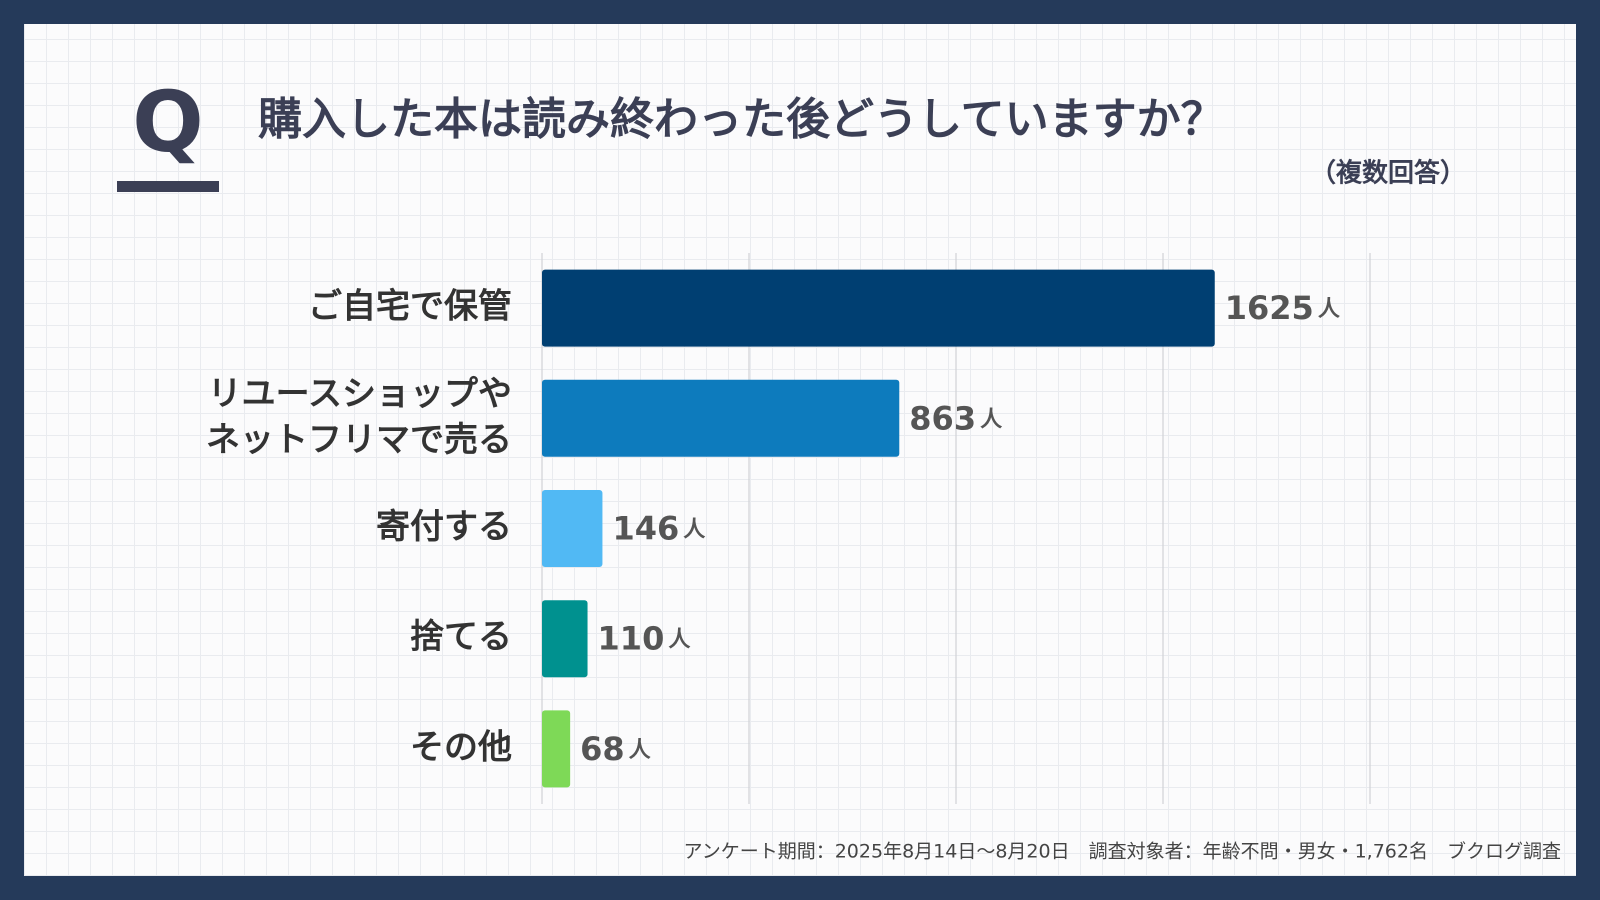  What do you see at coordinates (1388, 173) in the screenshot?
I see `chart-subtitle: （複数回答）` at bounding box center [1388, 173].